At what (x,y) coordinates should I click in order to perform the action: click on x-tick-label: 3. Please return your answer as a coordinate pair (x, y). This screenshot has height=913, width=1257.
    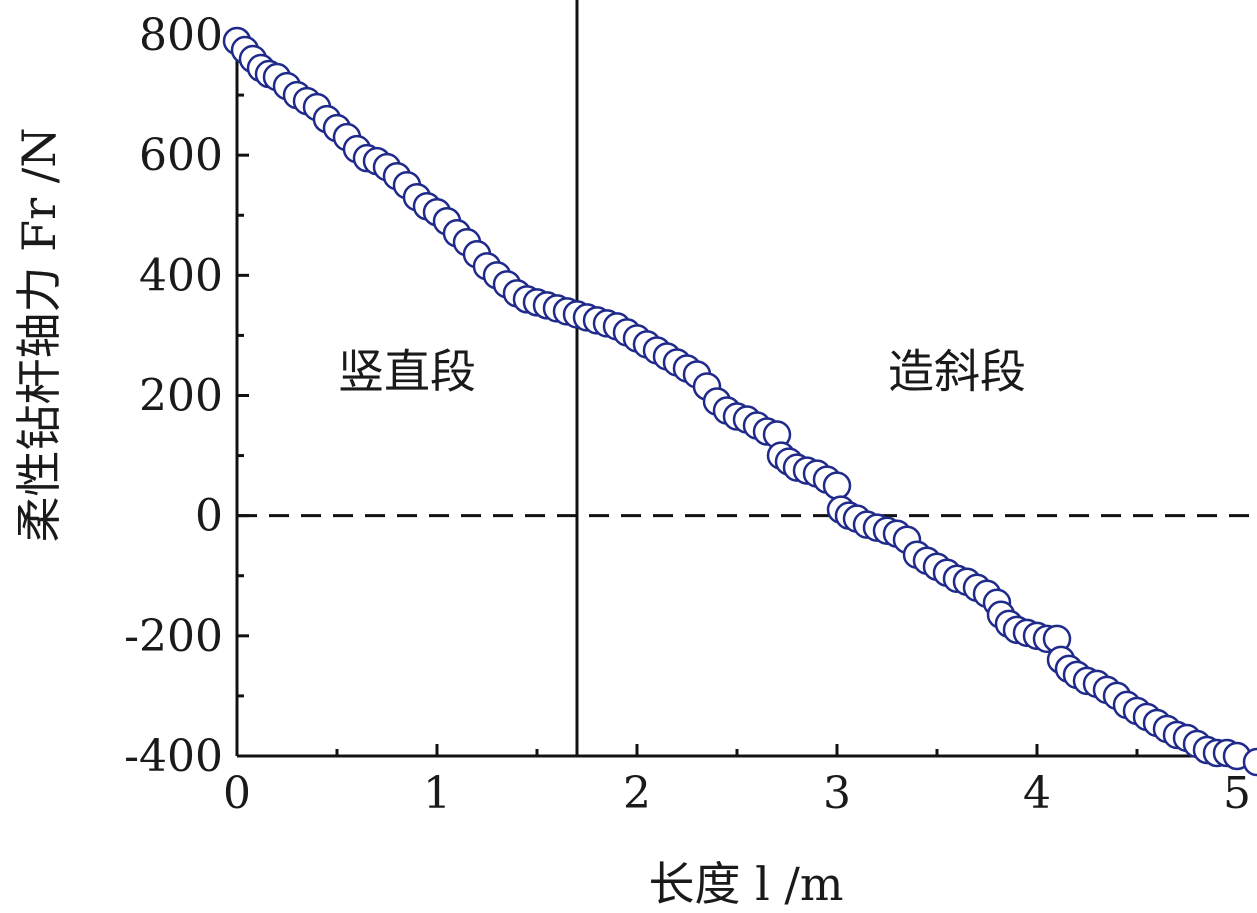
    Looking at the image, I should click on (837, 793).